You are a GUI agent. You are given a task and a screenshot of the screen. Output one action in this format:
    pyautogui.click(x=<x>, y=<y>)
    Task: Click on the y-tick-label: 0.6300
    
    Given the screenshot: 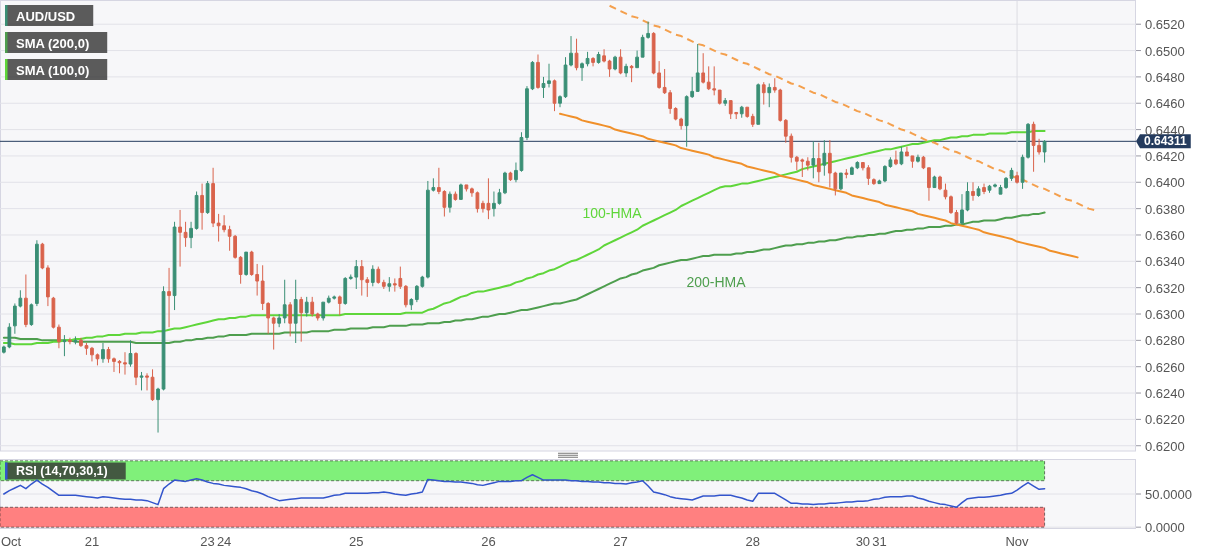 What is the action you would take?
    pyautogui.click(x=1165, y=314)
    